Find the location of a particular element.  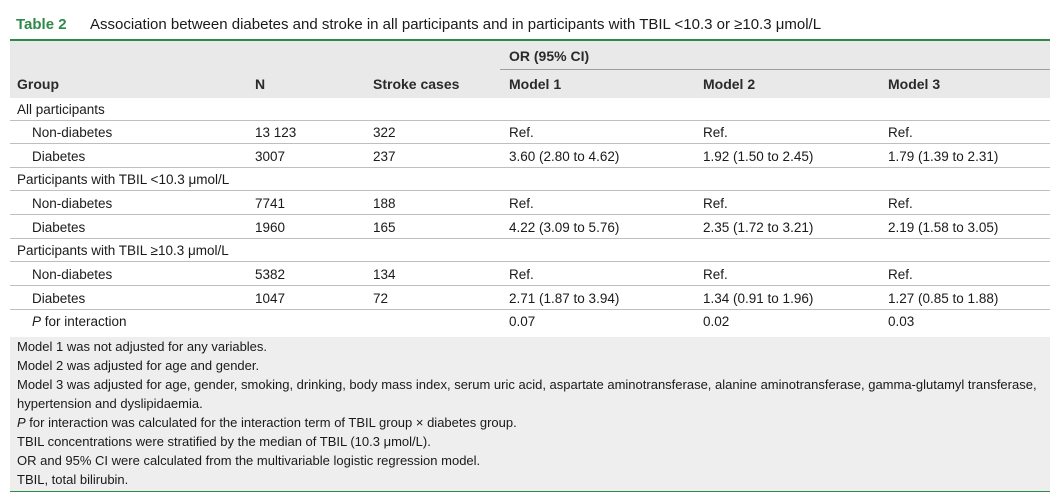

group-label: Participants with TBIL <10.3 μmol/L is located at coordinates (123, 179).